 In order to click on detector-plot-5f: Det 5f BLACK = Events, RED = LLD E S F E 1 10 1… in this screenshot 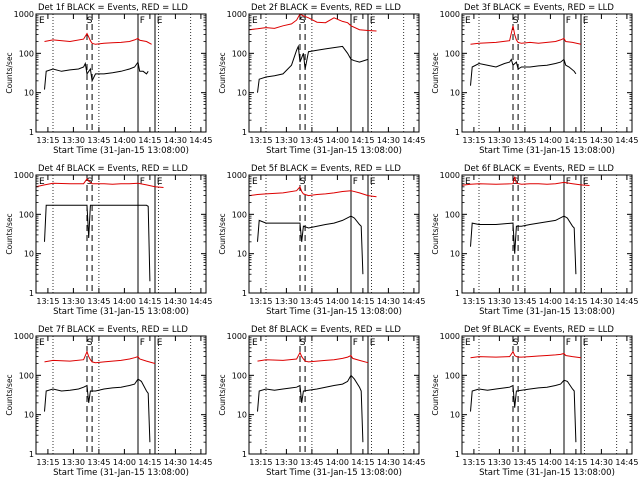, I will do `click(321, 240)`.